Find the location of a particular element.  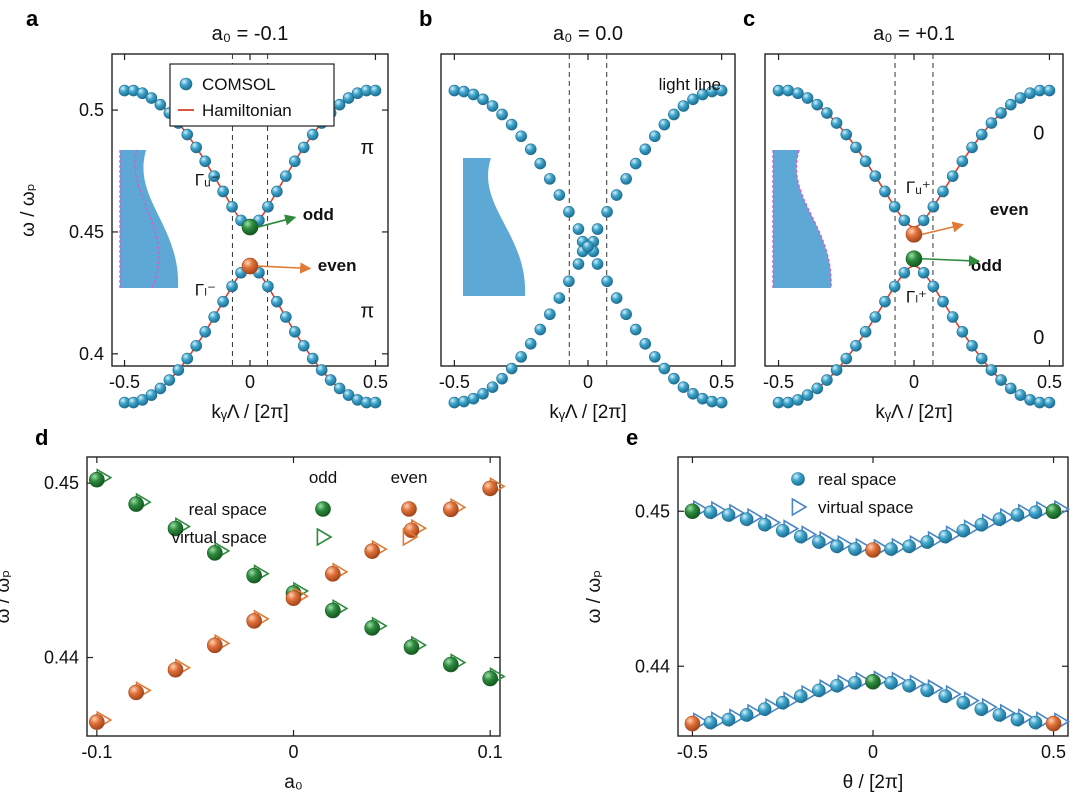

y-tick-label: 0.45 is located at coordinates (652, 511).